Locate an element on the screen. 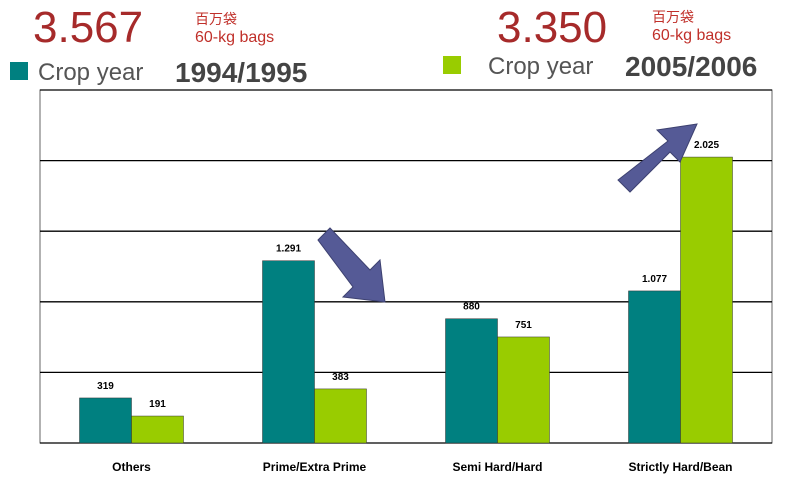 This screenshot has width=803, height=487. legend-label: 2005/2006 is located at coordinates (691, 66).